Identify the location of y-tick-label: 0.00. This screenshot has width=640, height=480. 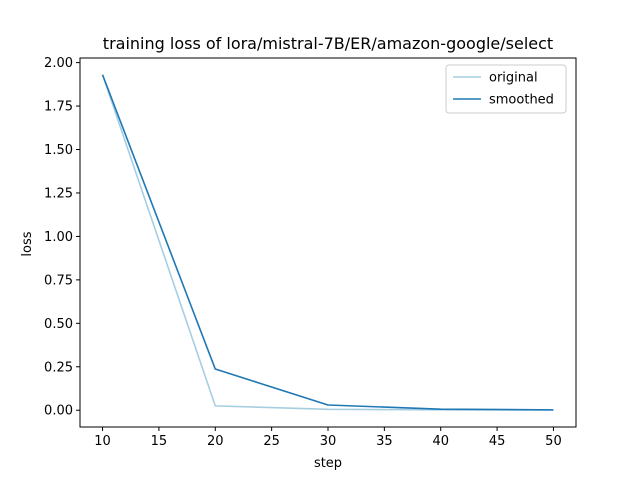
(58, 411).